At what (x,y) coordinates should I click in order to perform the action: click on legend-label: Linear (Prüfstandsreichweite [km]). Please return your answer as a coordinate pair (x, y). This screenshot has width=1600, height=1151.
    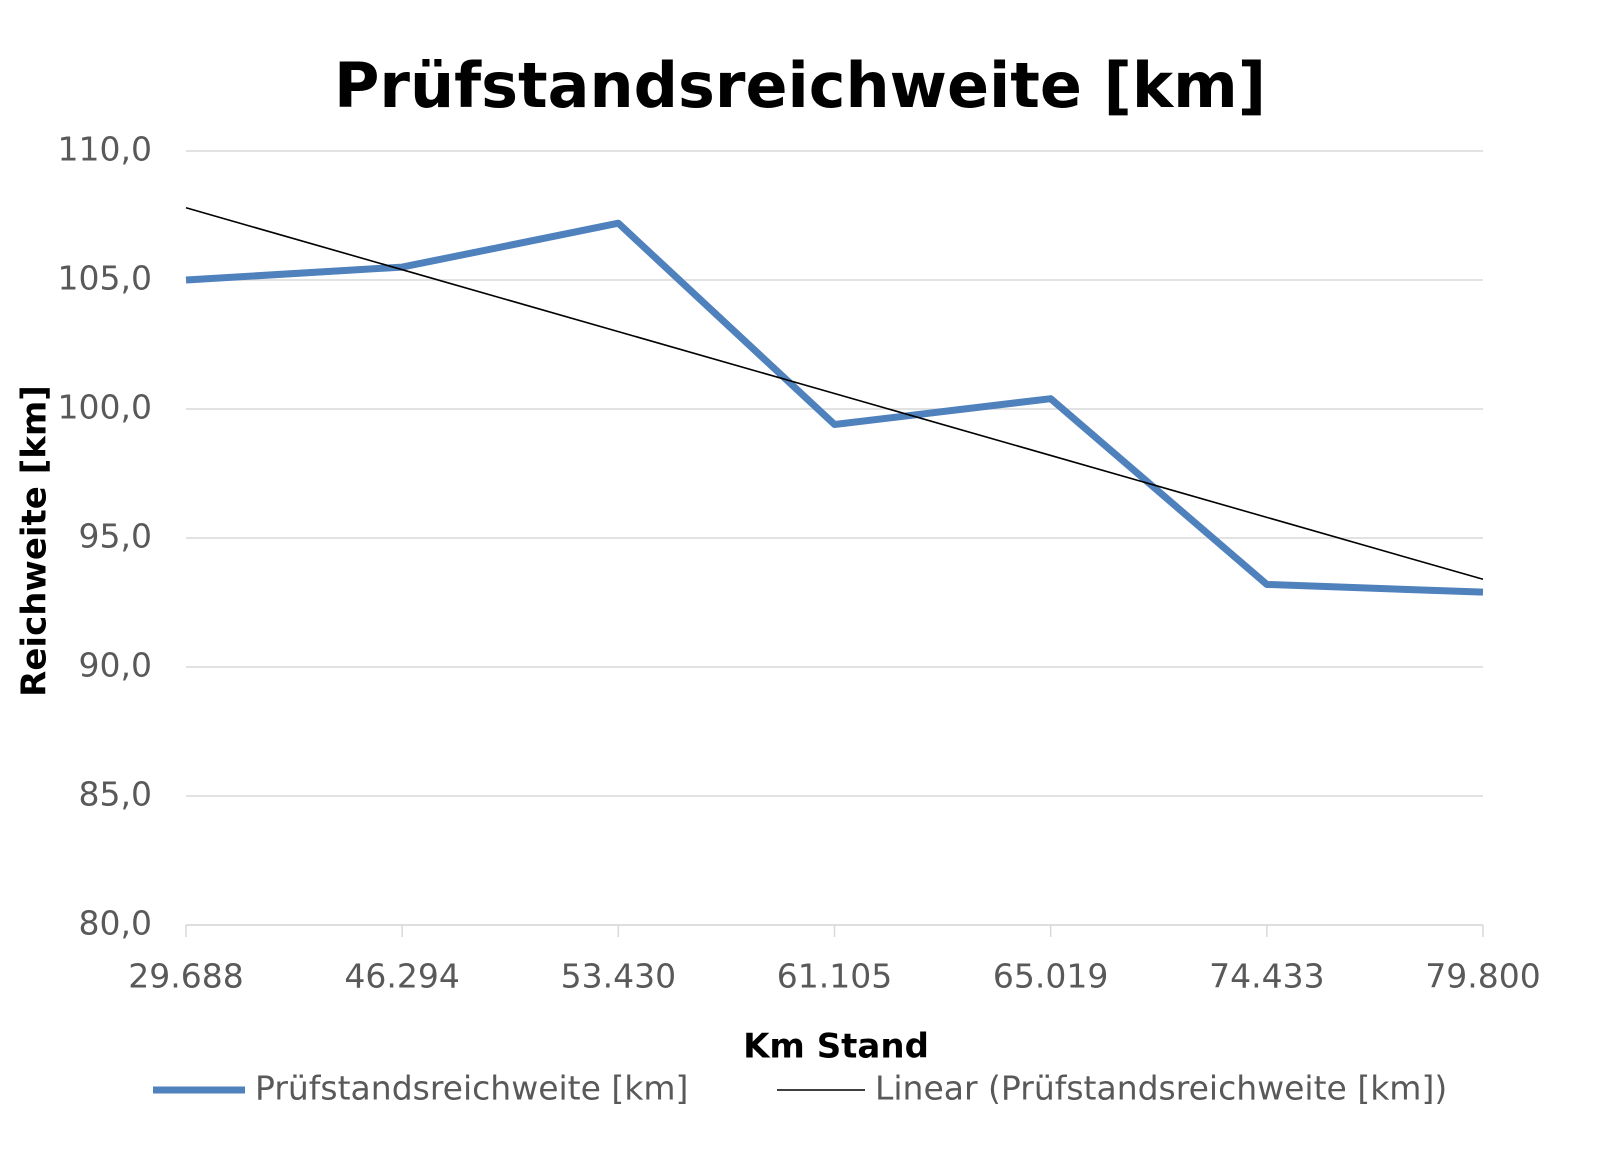
    Looking at the image, I should click on (1161, 1088).